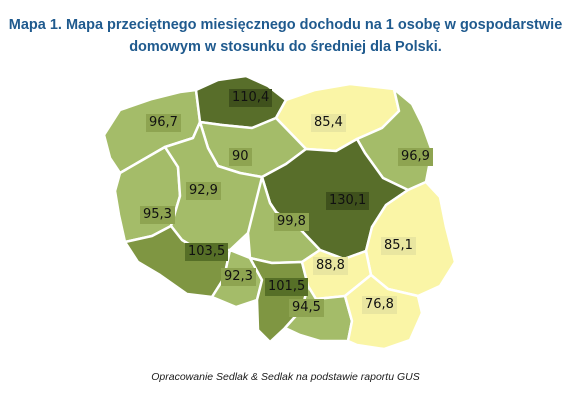 This screenshot has width=571, height=406. I want to click on region-value-pomorskie: 110,4, so click(251, 98).